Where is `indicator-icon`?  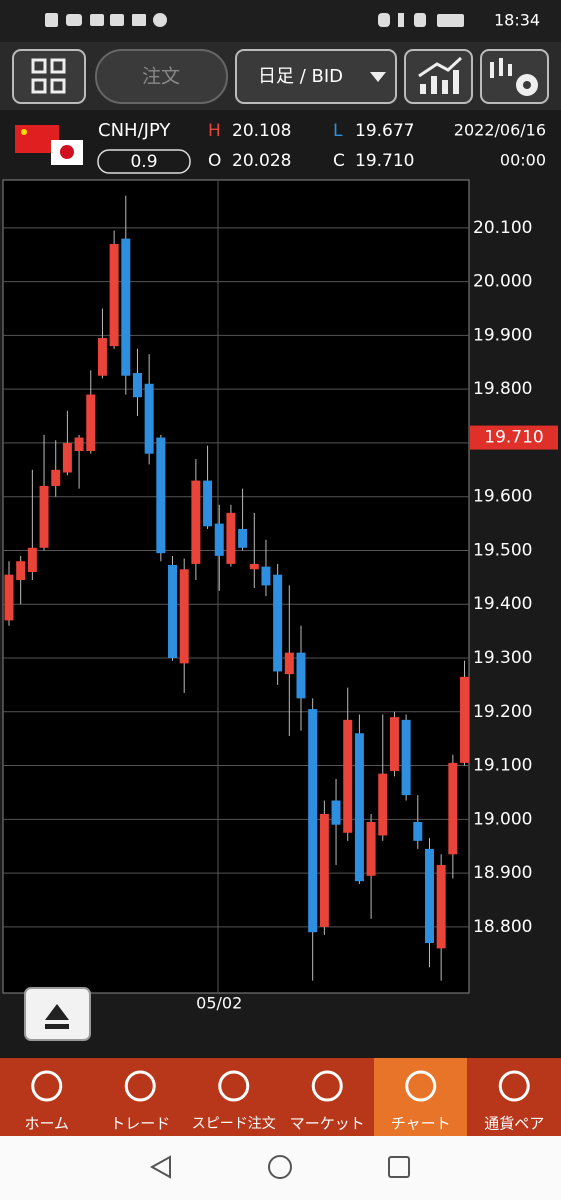 indicator-icon is located at coordinates (440, 75).